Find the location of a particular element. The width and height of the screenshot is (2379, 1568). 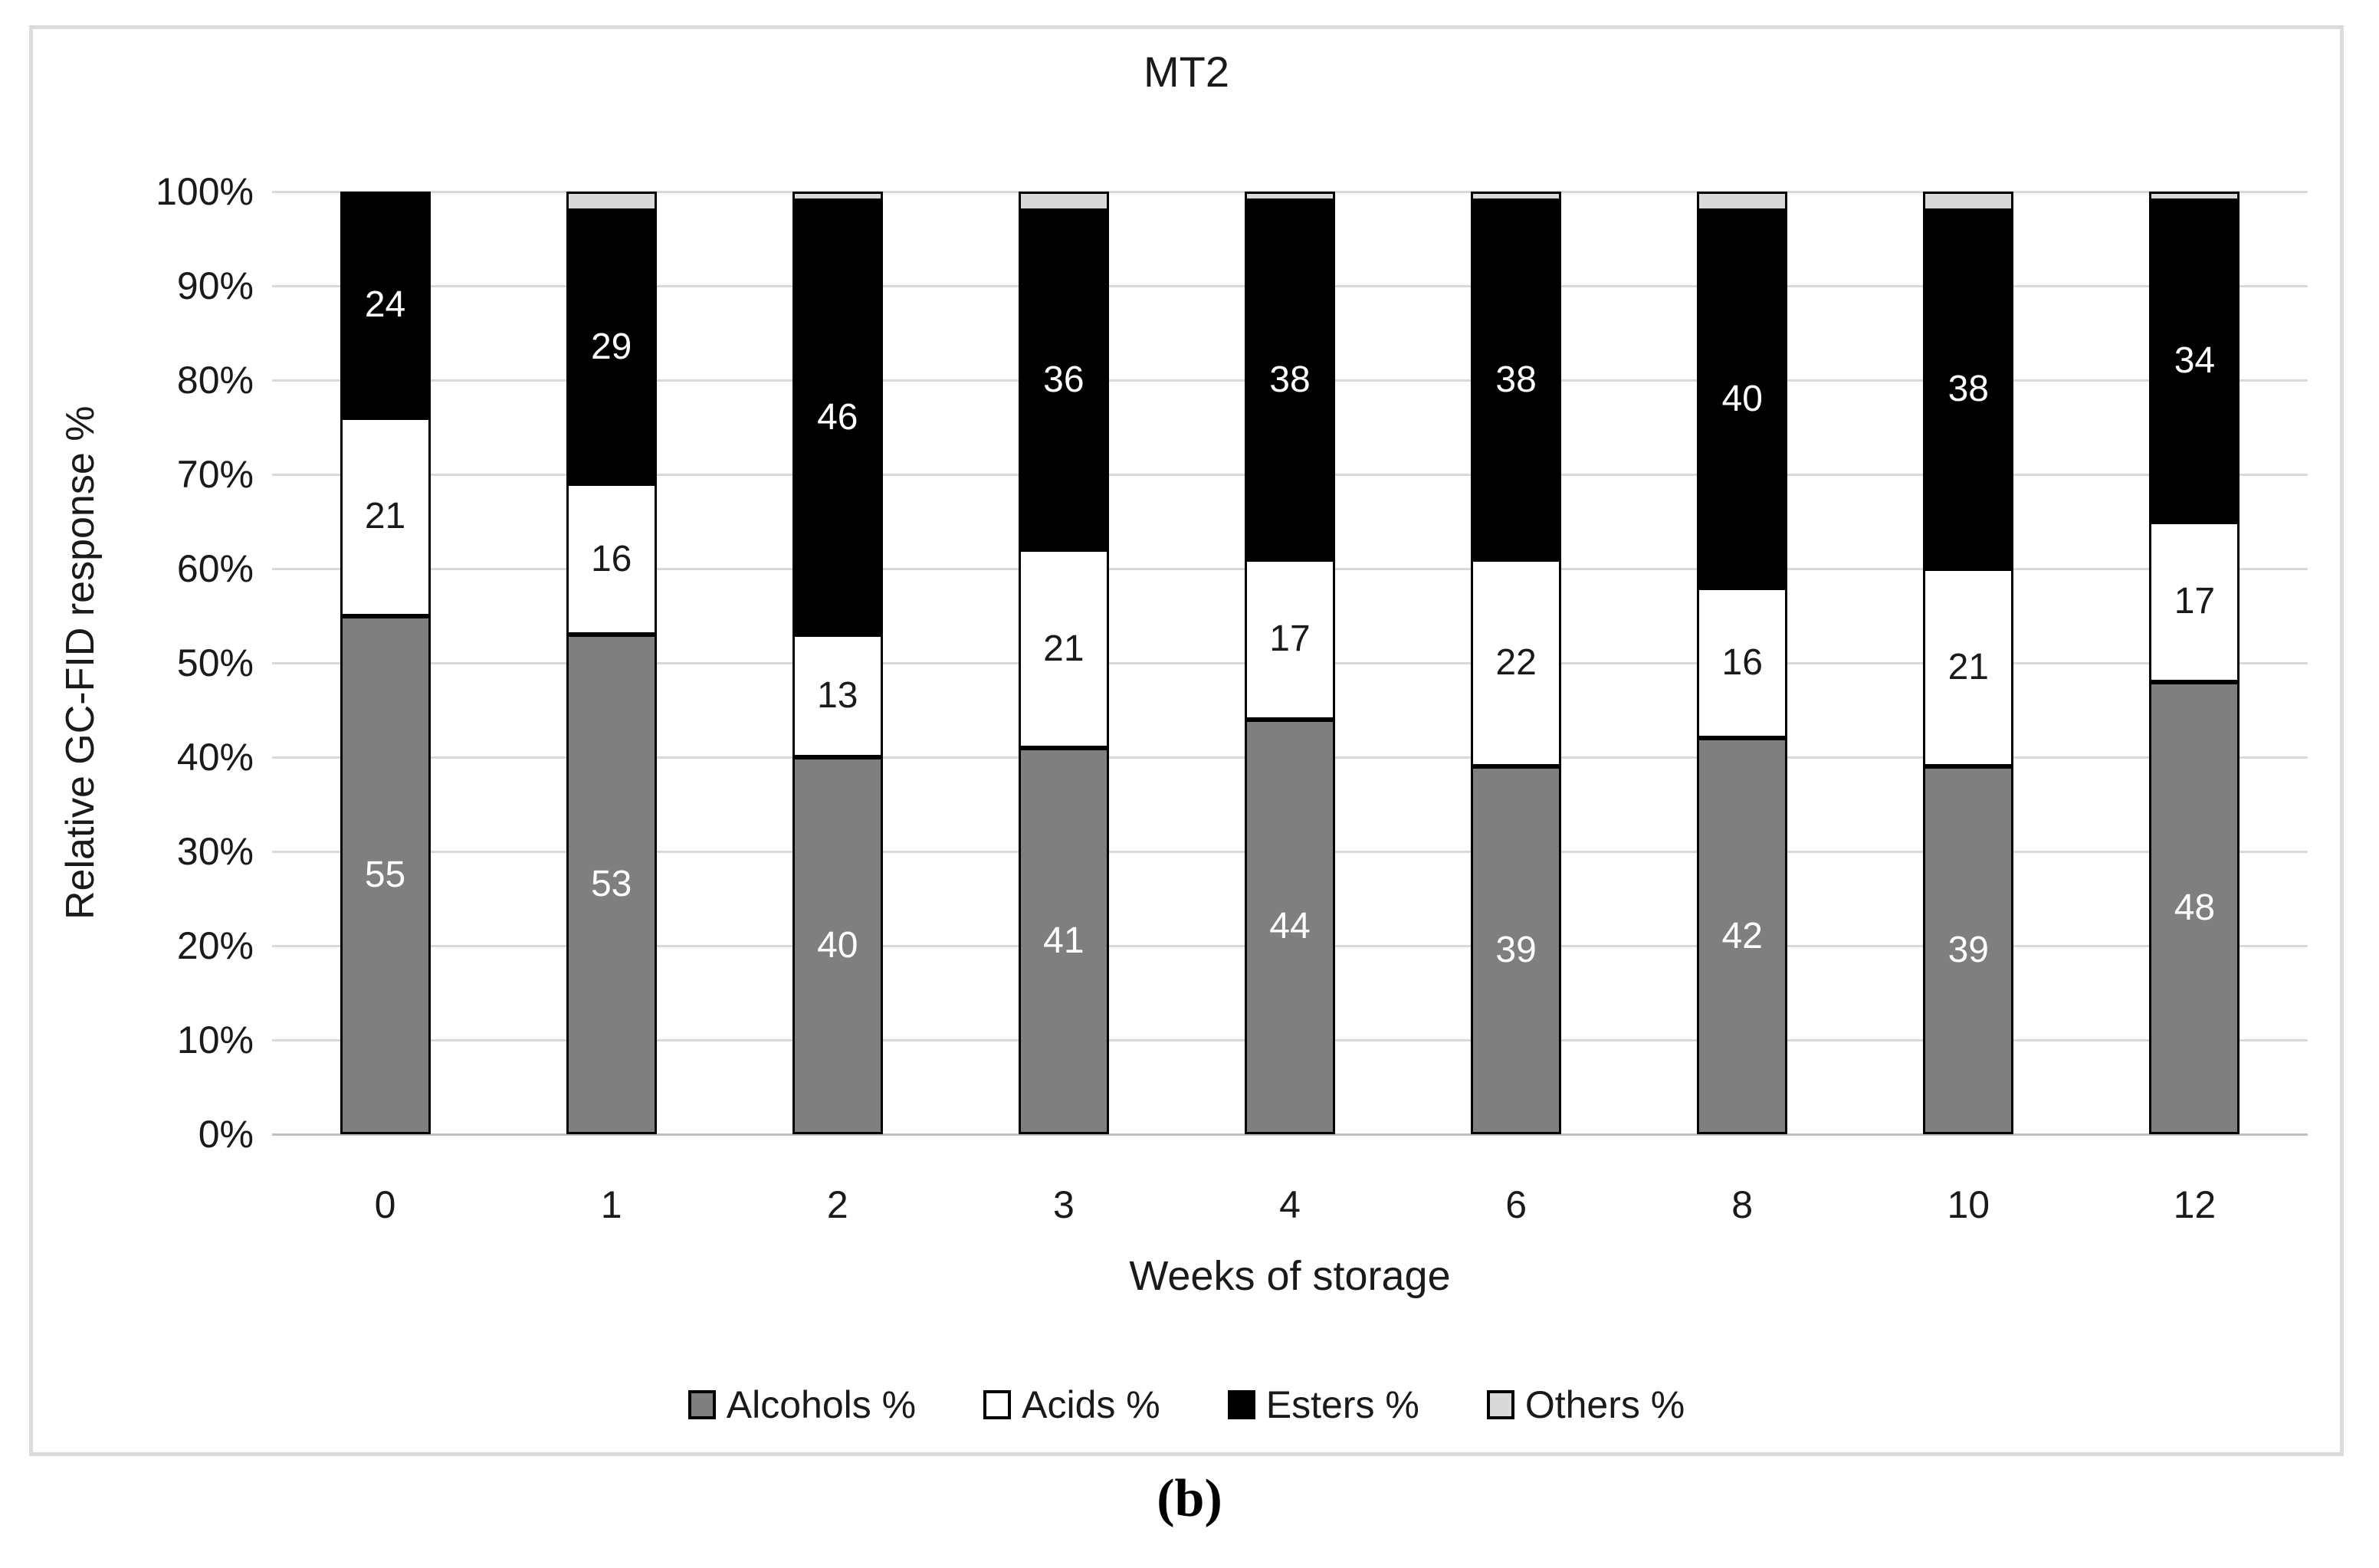

legend-label-alcohols: Alcohols % is located at coordinates (822, 1404).